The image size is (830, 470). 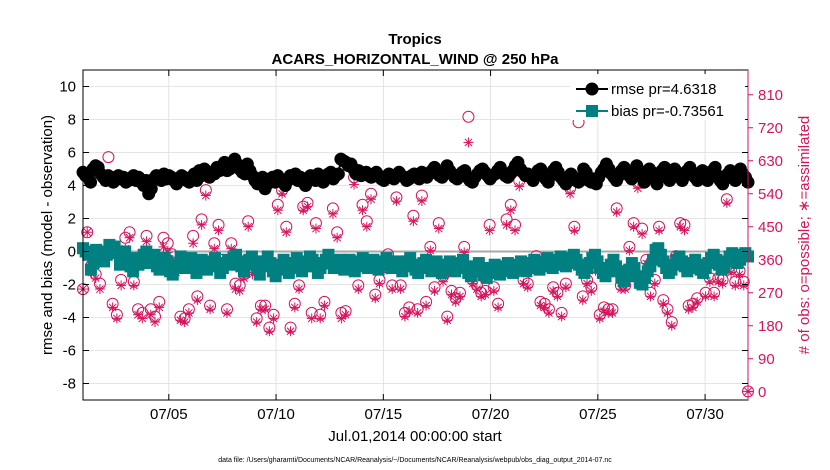 What do you see at coordinates (415, 176) in the screenshot?
I see `rmse-series` at bounding box center [415, 176].